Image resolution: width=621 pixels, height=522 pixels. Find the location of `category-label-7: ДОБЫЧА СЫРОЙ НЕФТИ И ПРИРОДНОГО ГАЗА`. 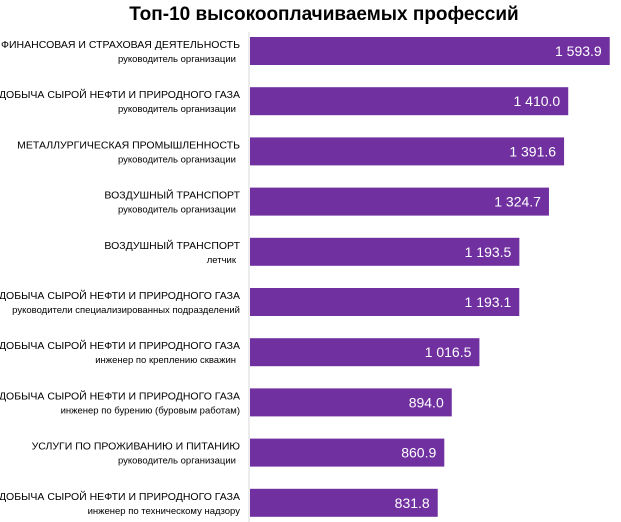

category-label-7: ДОБЫЧА СЫРОЙ НЕФТИ И ПРИРОДНОГО ГАЗА is located at coordinates (120, 345).